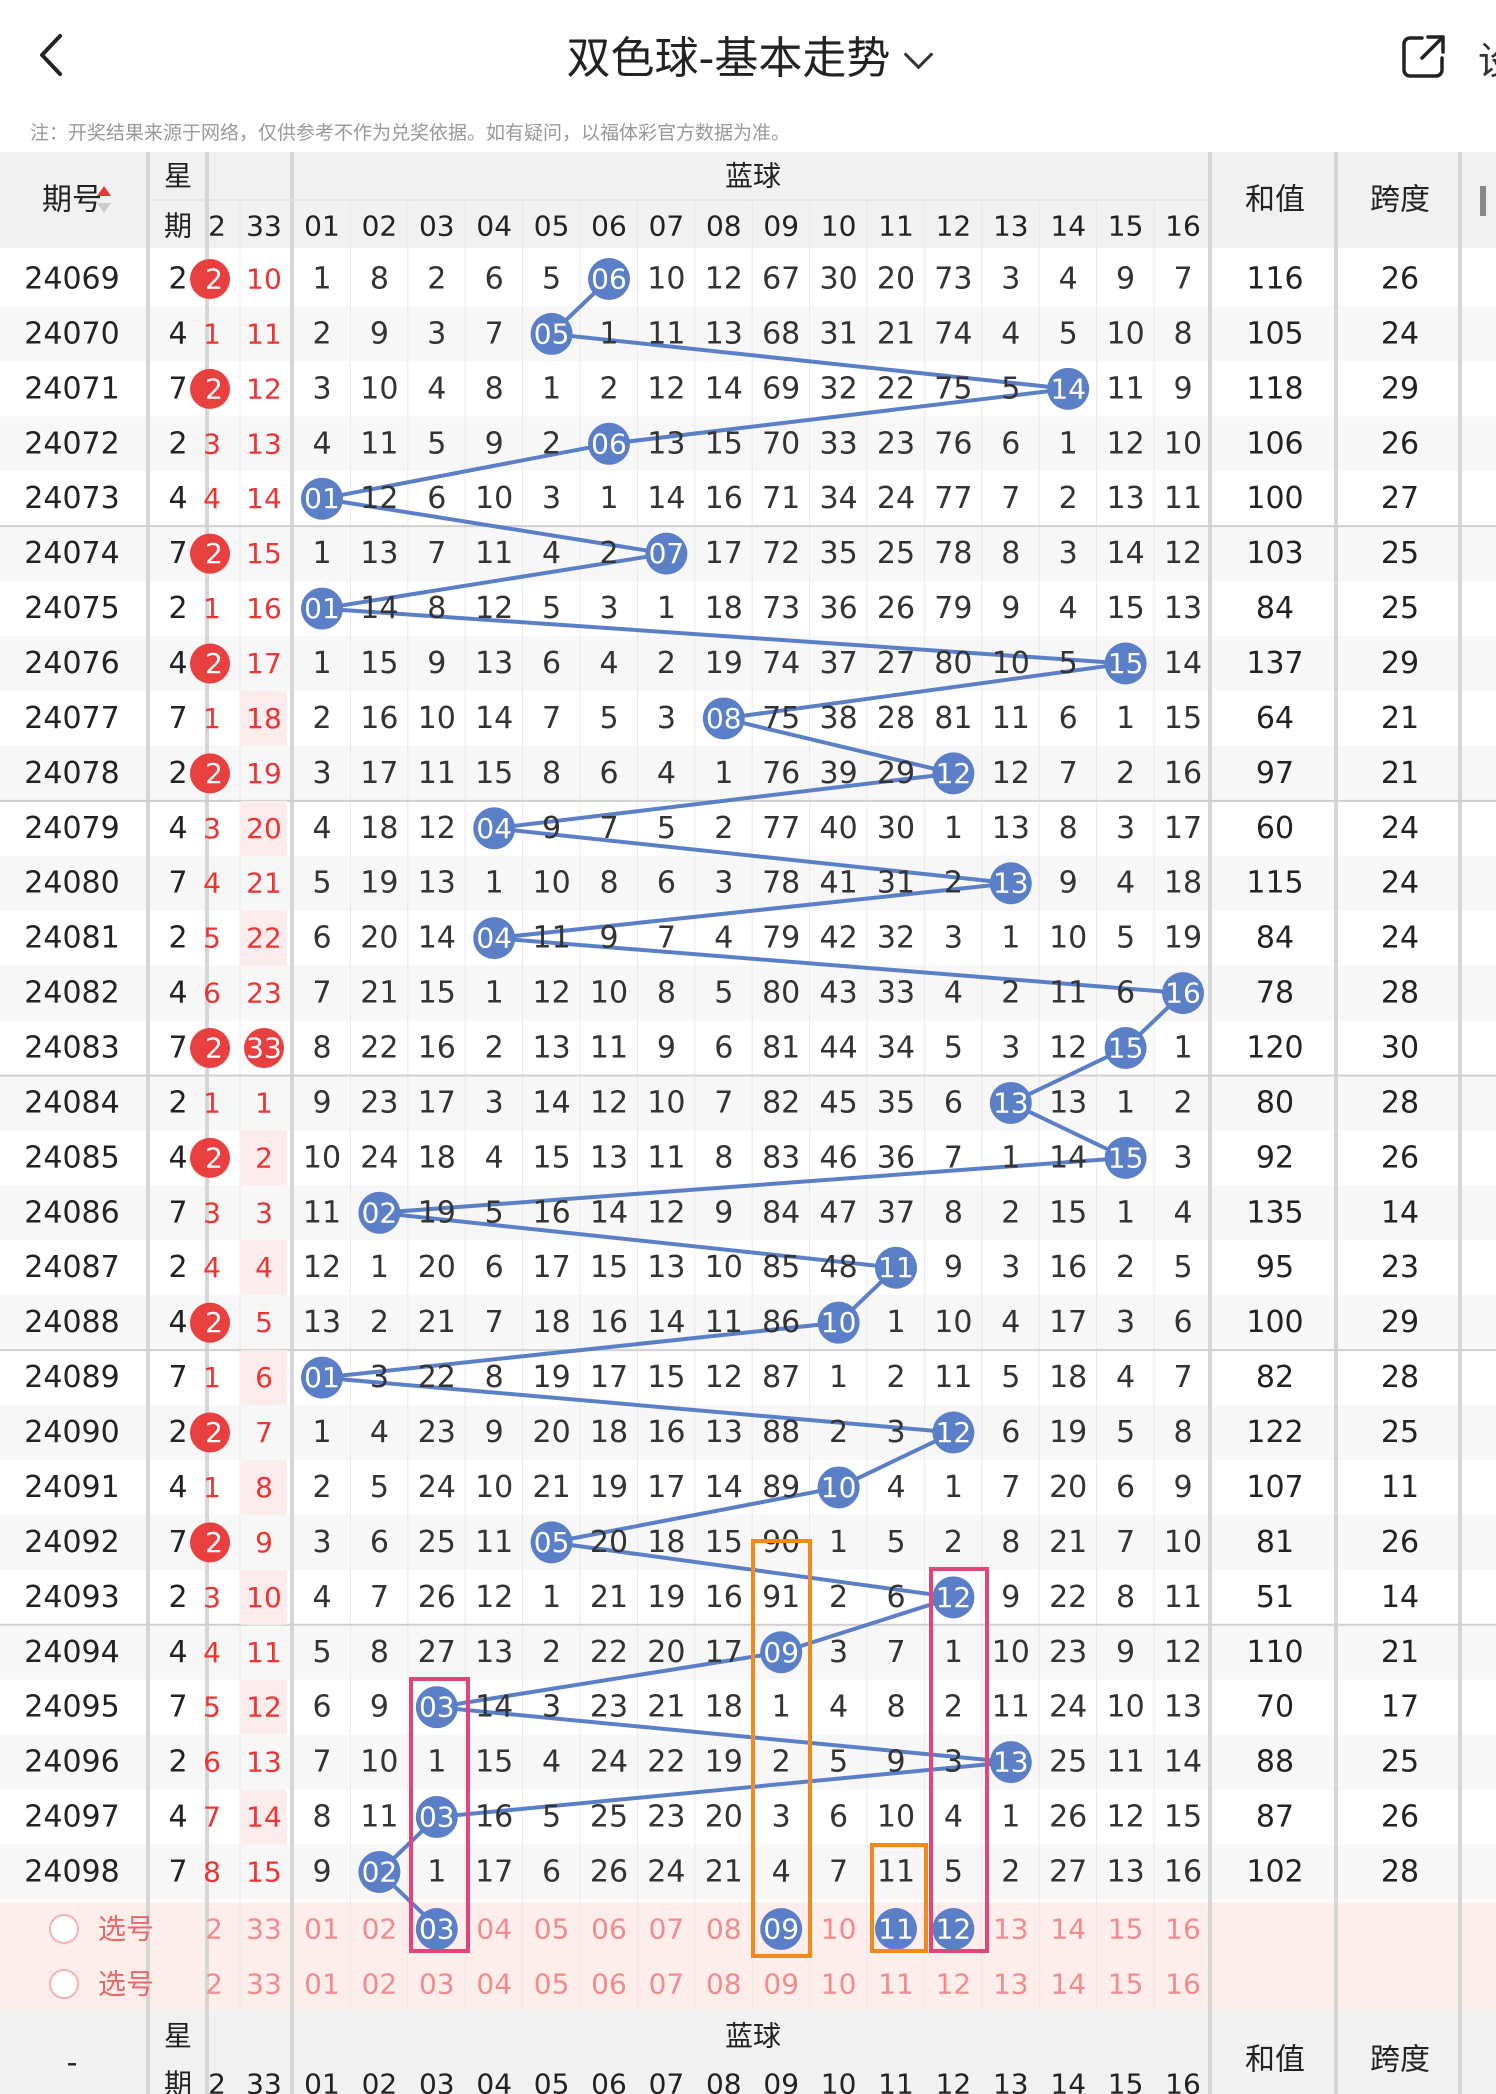  Describe the element at coordinates (380, 1871) in the screenshot. I see `blue-ball-text: 02` at that location.